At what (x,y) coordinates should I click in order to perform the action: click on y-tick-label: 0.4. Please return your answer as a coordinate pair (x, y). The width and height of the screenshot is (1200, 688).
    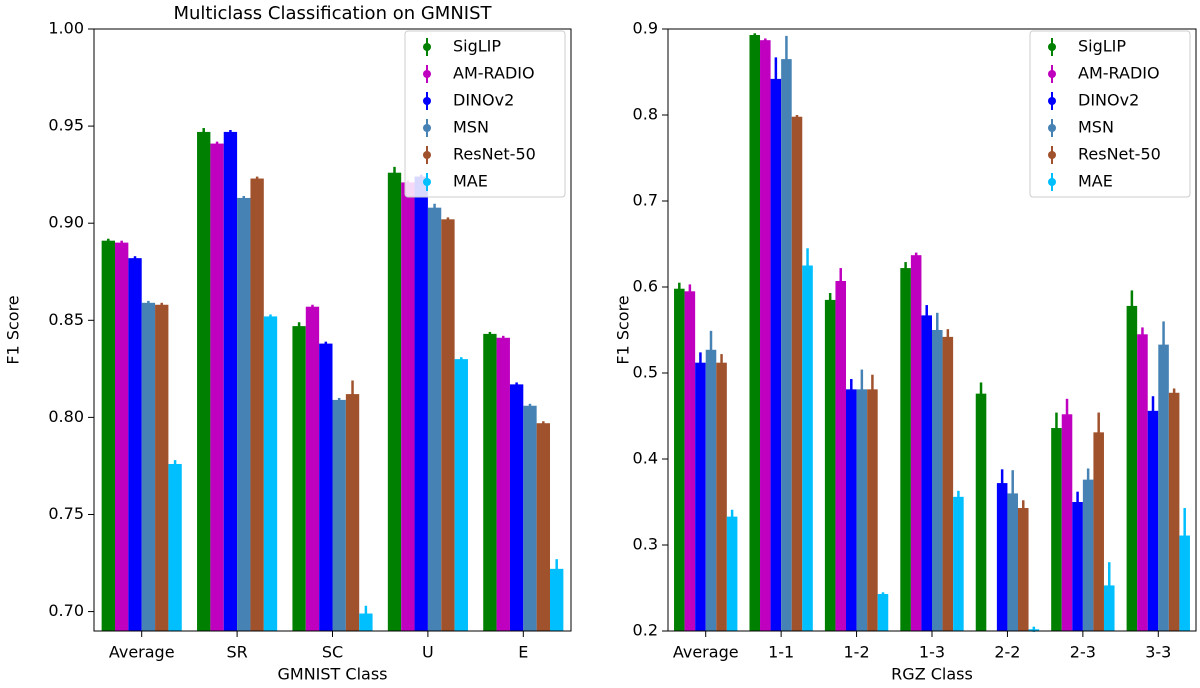
    Looking at the image, I should click on (645, 458).